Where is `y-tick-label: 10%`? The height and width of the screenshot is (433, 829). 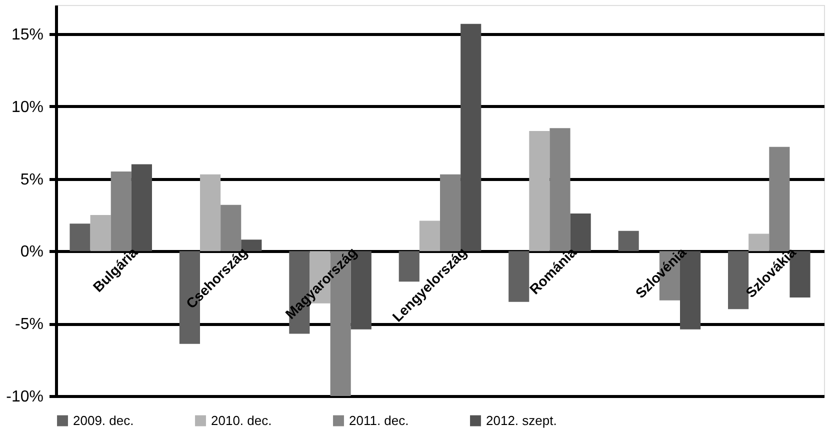 y-tick-label: 10% is located at coordinates (27, 107).